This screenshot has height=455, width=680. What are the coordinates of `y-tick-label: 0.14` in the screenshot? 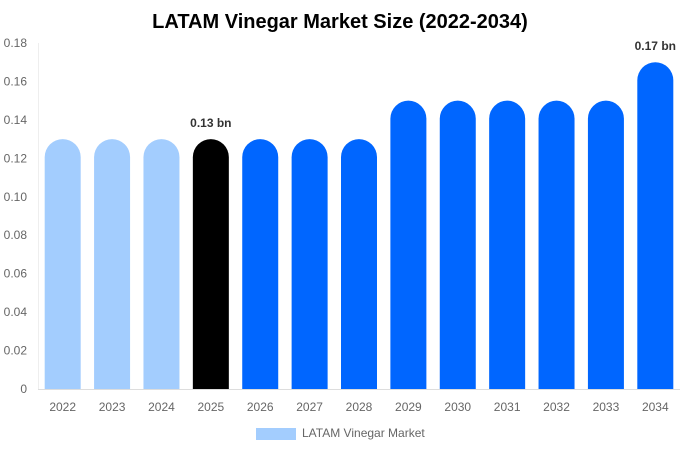 It's located at (16, 120).